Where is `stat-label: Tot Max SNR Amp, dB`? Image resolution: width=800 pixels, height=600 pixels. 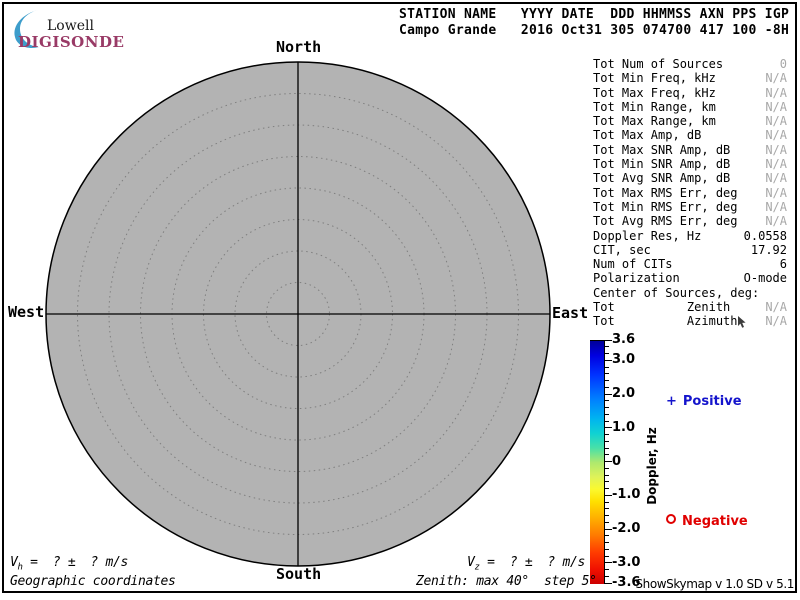 stat-label: Tot Max SNR Amp, dB is located at coordinates (662, 149).